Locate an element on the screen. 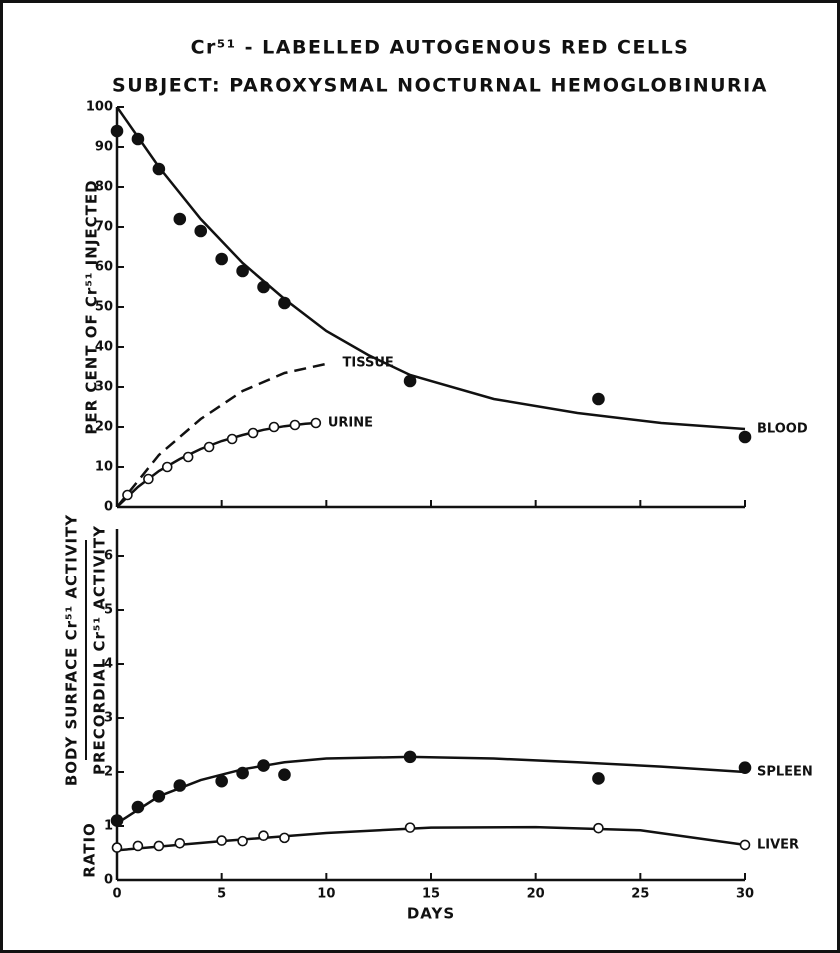 Image resolution: width=840 pixels, height=953 pixels. y-tick-label: 90 is located at coordinates (104, 147).